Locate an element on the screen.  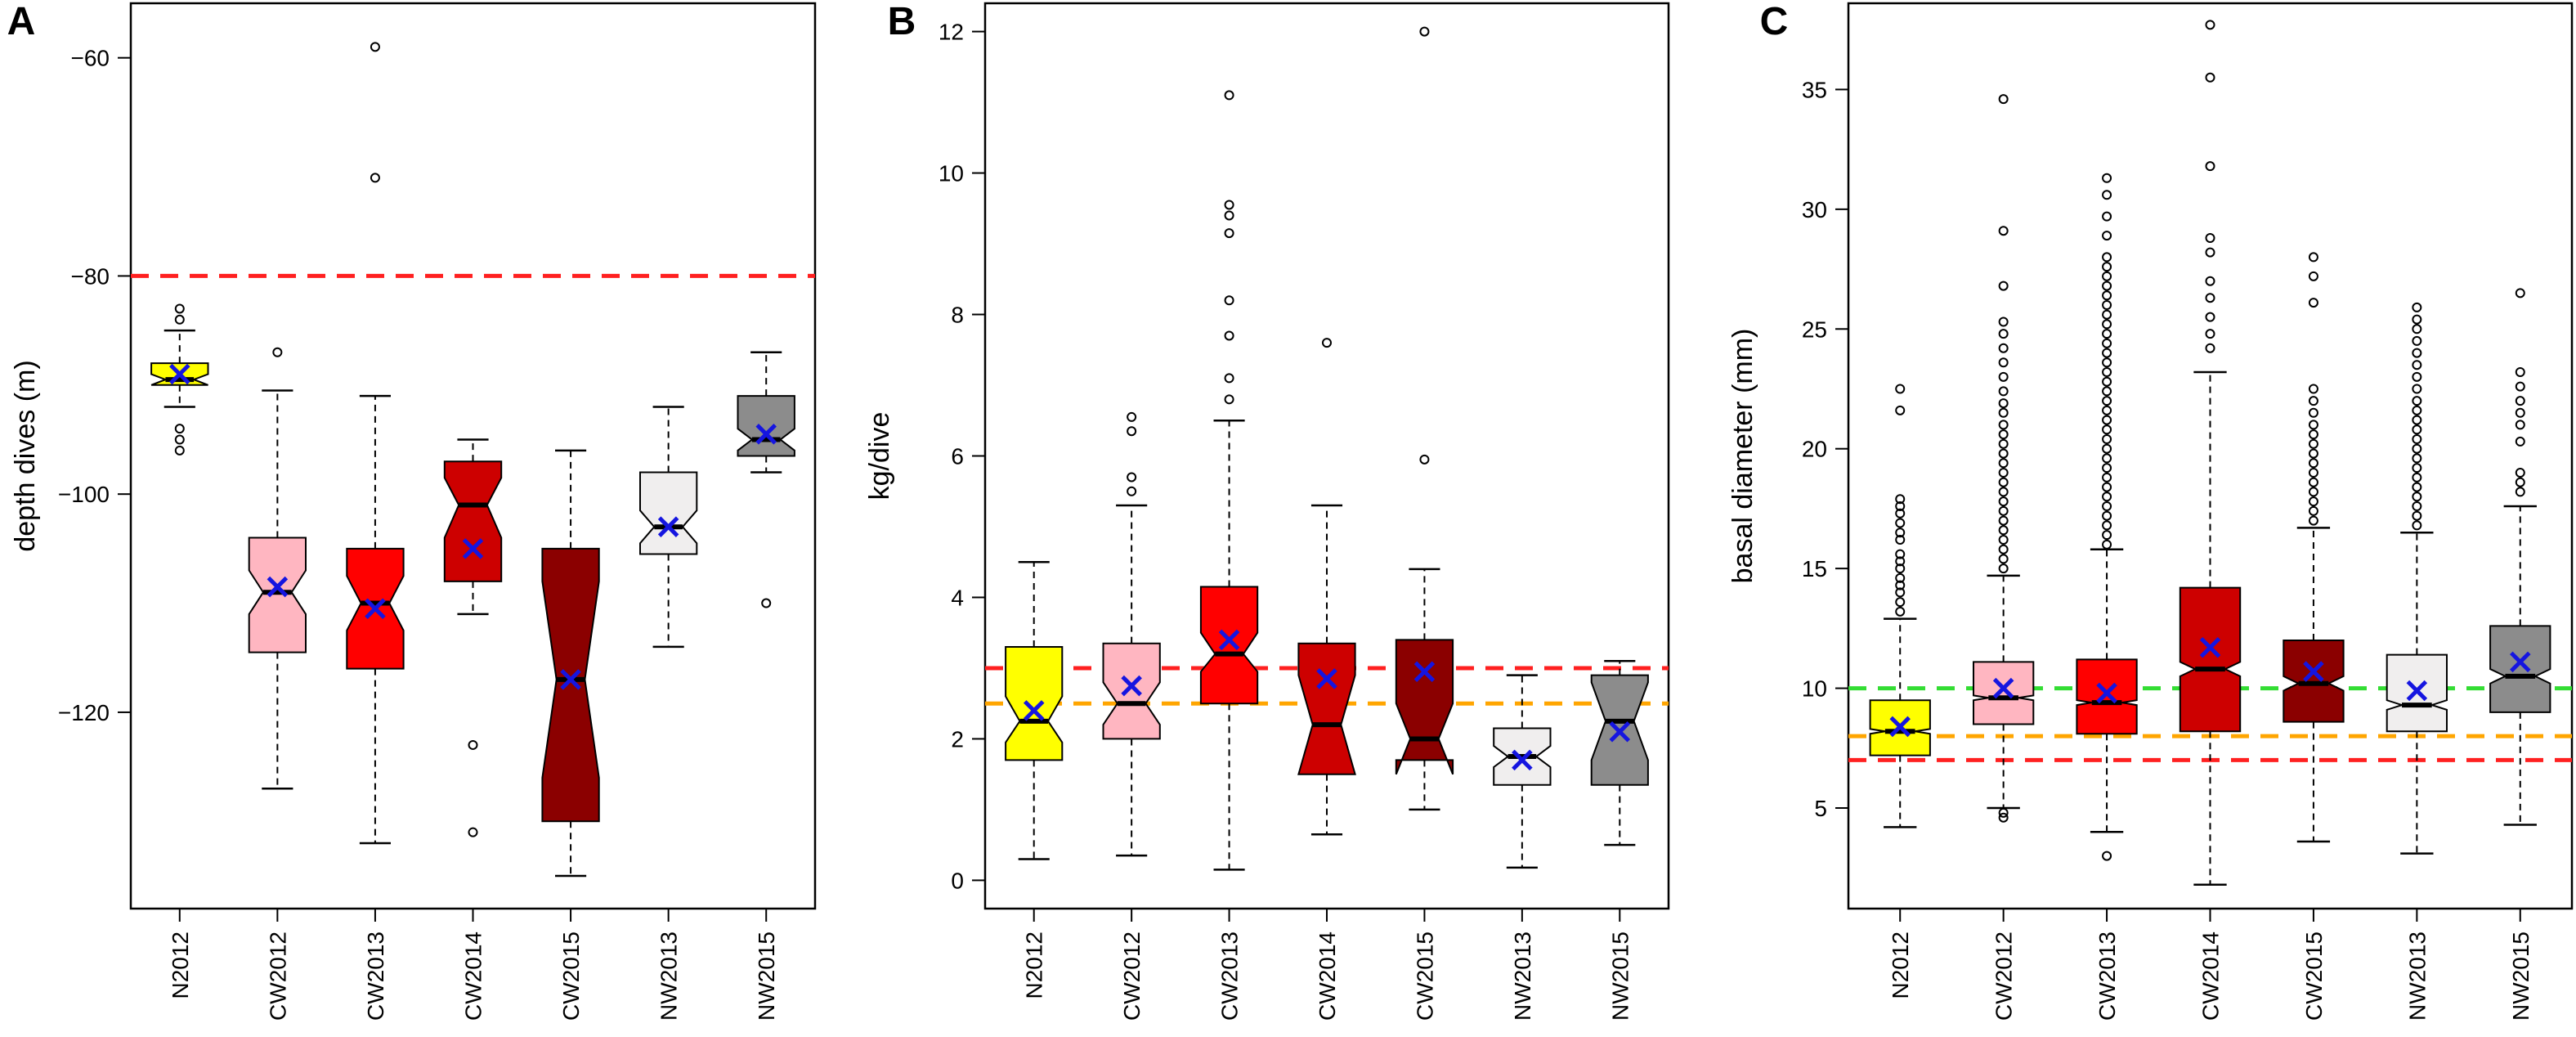
y-tick-label: 0 is located at coordinates (958, 880).